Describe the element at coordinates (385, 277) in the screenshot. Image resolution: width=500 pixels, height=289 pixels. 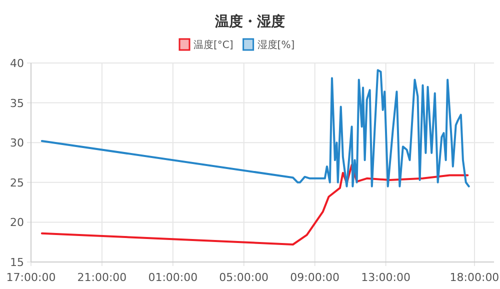
I see `x-tick-label: 13:00:00` at that location.